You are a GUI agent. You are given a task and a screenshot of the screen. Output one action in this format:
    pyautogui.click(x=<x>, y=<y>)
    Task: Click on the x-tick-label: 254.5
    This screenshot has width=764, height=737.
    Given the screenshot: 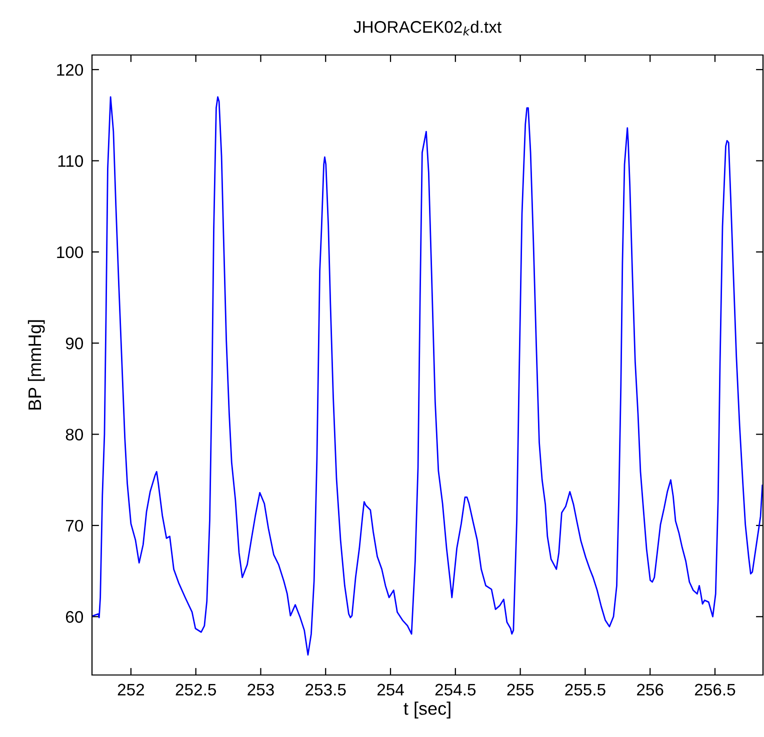 What is the action you would take?
    pyautogui.click(x=455, y=690)
    